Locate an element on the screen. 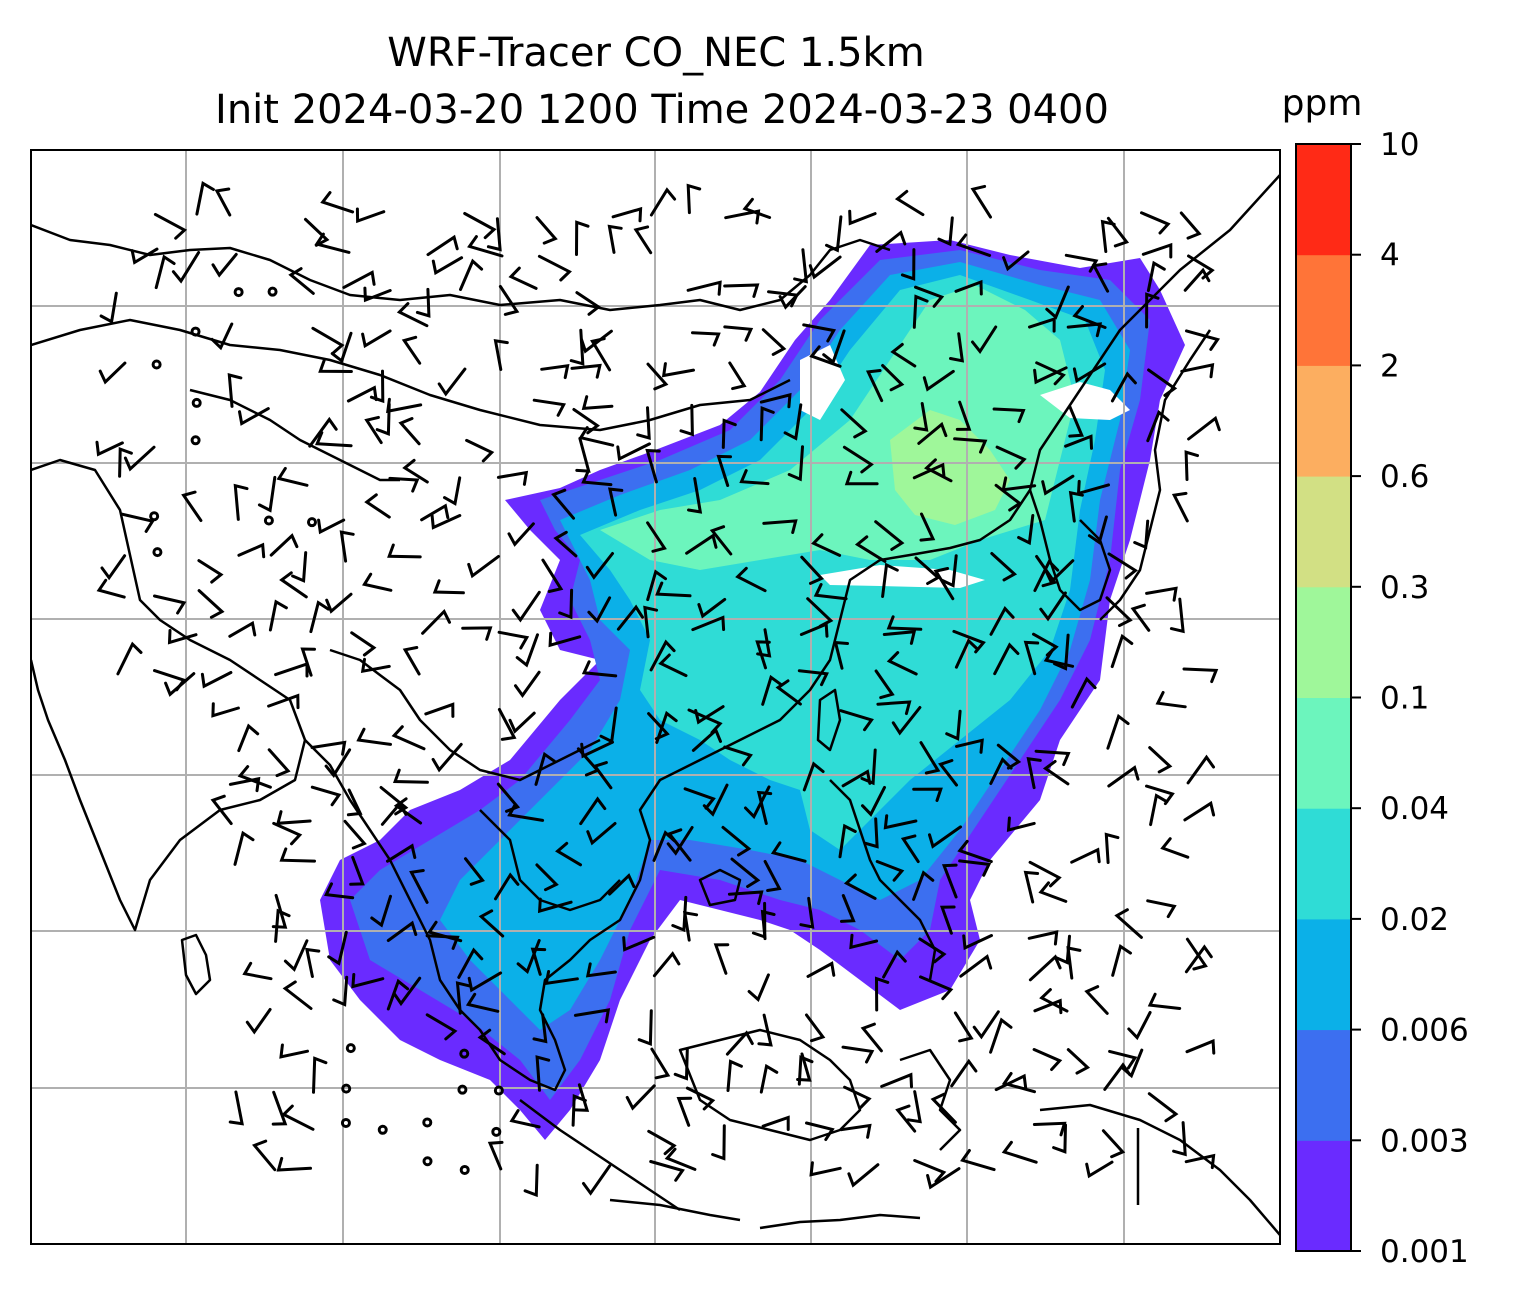  colorbar-tick-label: 0.006 is located at coordinates (1424, 1031).